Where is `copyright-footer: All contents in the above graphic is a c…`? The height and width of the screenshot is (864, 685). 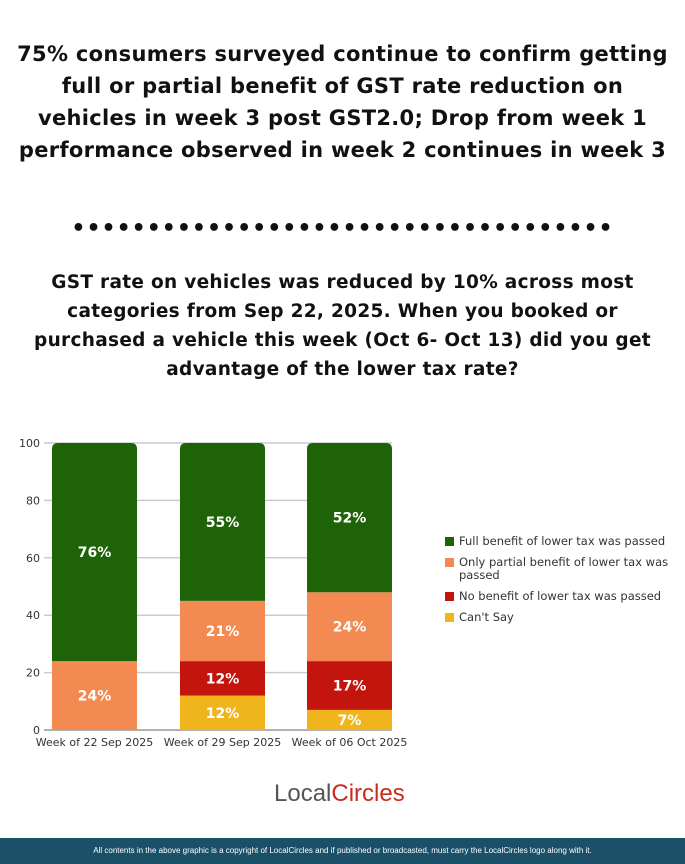 copyright-footer: All contents in the above graphic is a c… is located at coordinates (342, 851).